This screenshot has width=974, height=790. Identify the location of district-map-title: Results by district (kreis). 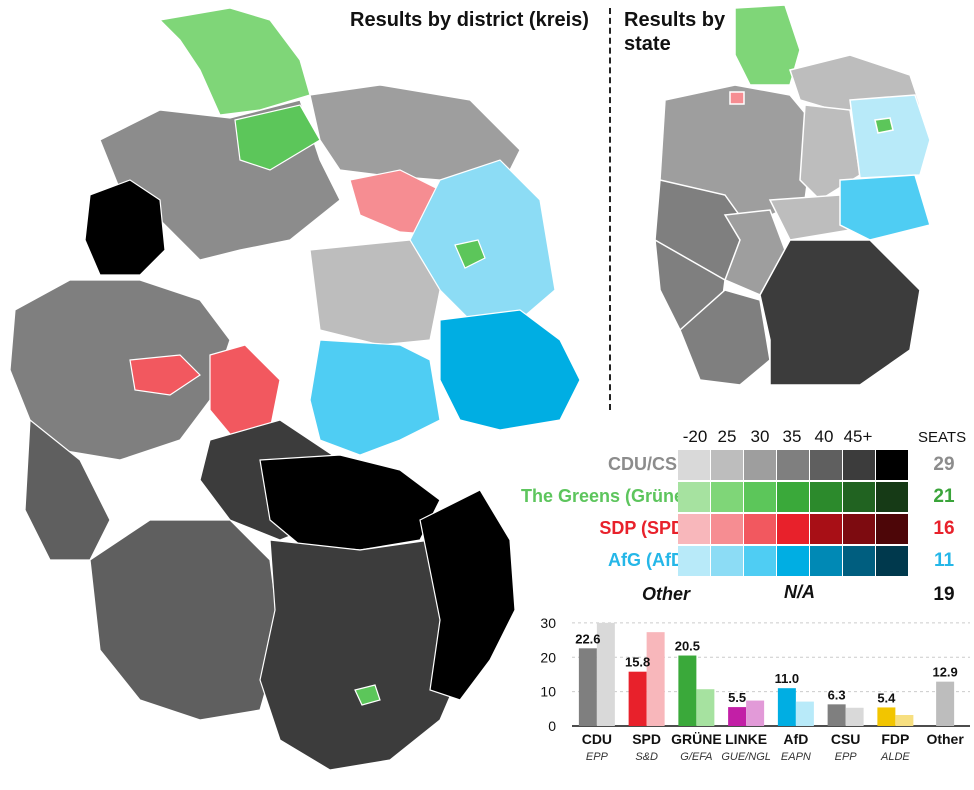
(469, 20).